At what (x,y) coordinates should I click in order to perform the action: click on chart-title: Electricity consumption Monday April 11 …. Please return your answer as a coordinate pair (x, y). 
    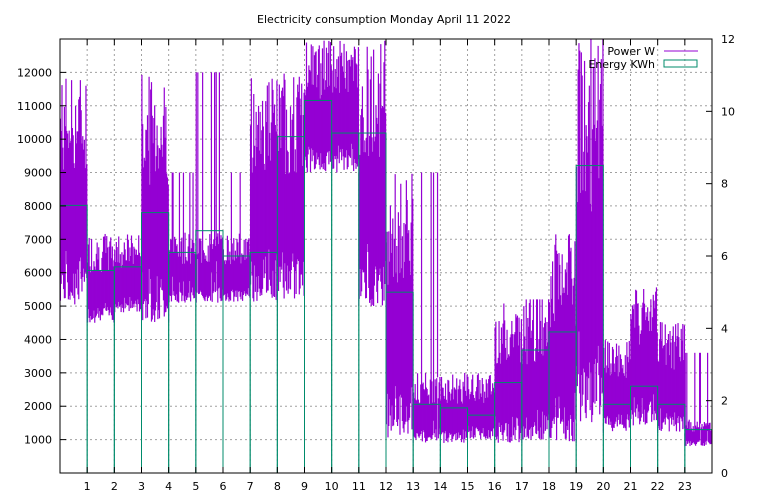
    Looking at the image, I should click on (384, 19).